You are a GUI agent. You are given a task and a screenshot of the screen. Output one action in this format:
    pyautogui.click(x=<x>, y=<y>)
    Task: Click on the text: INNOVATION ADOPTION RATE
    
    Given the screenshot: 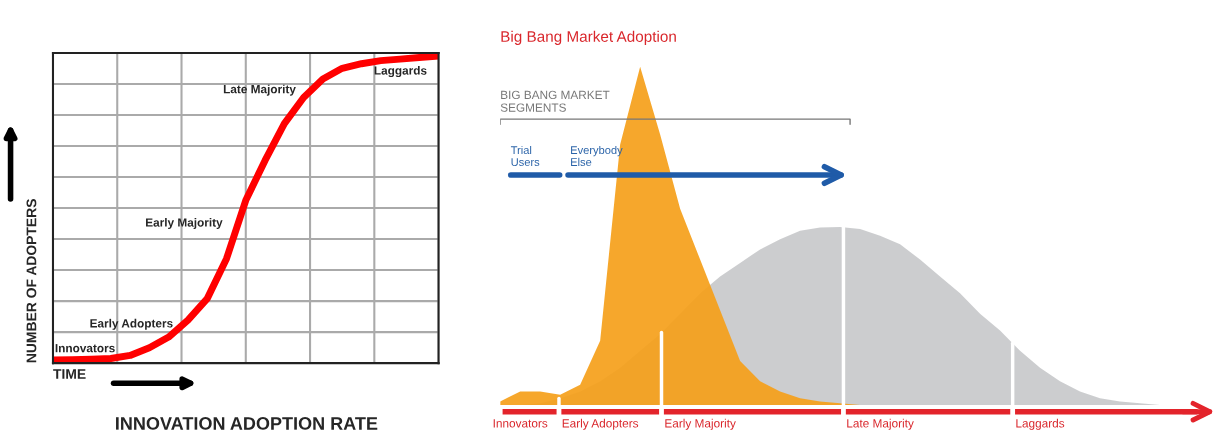 What is the action you would take?
    pyautogui.click(x=247, y=423)
    